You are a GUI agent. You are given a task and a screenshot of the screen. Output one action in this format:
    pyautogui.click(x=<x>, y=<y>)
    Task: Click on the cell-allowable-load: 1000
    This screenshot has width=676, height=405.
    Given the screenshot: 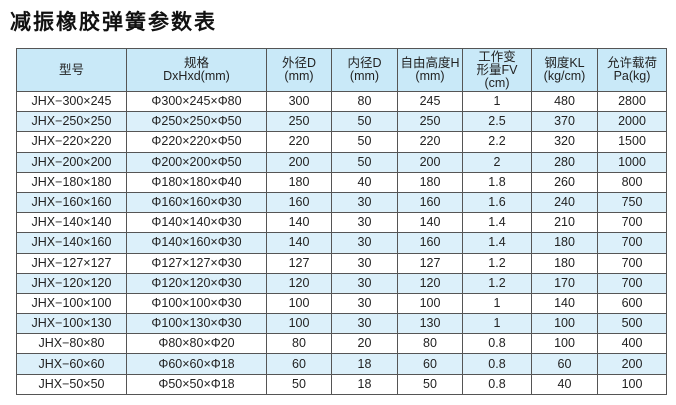 What is the action you would take?
    pyautogui.click(x=632, y=162)
    